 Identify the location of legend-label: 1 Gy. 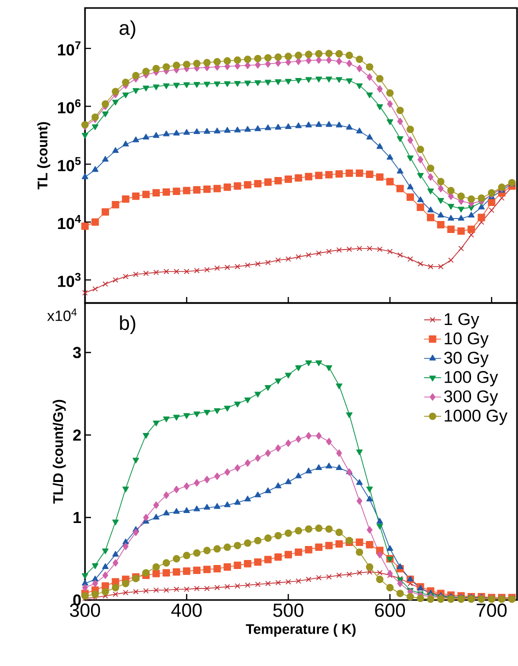
(462, 320).